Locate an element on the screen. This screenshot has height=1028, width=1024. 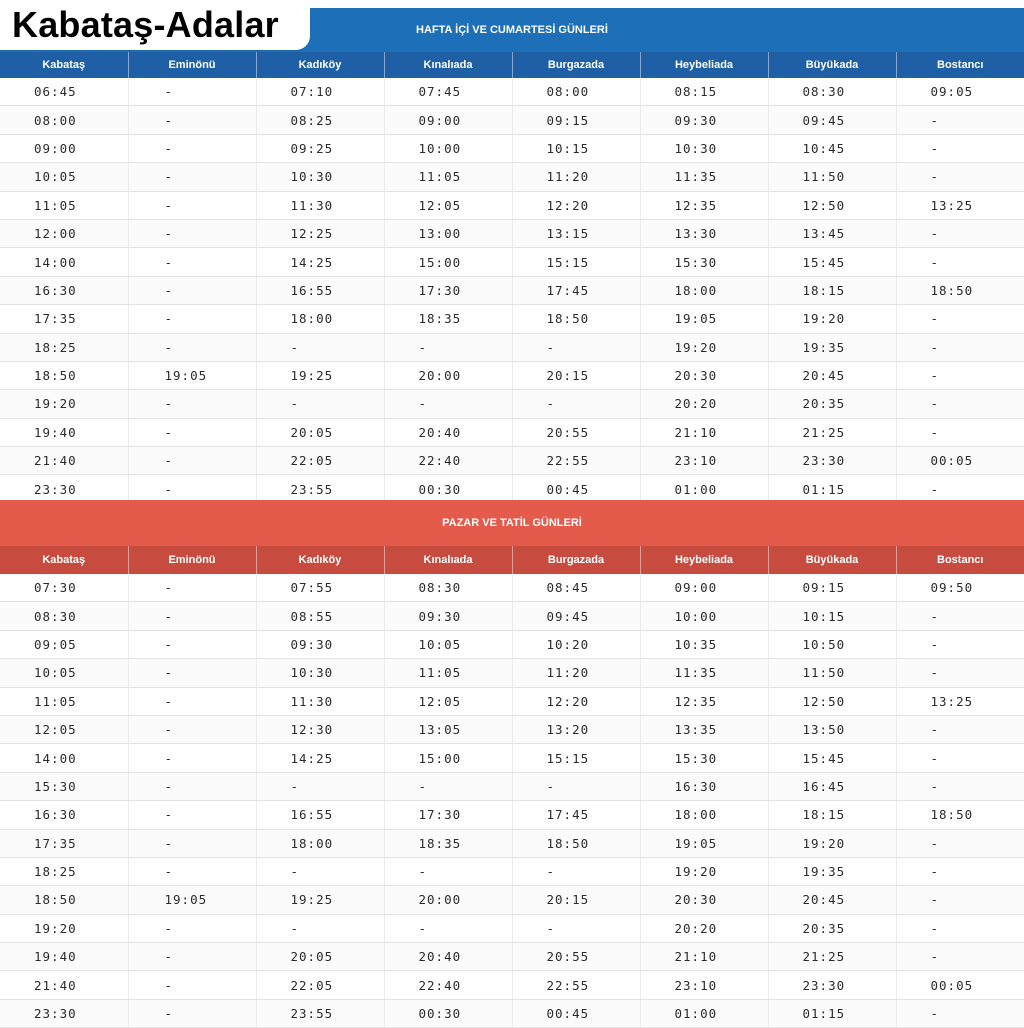
time-cell: 13:00 is located at coordinates (448, 234).